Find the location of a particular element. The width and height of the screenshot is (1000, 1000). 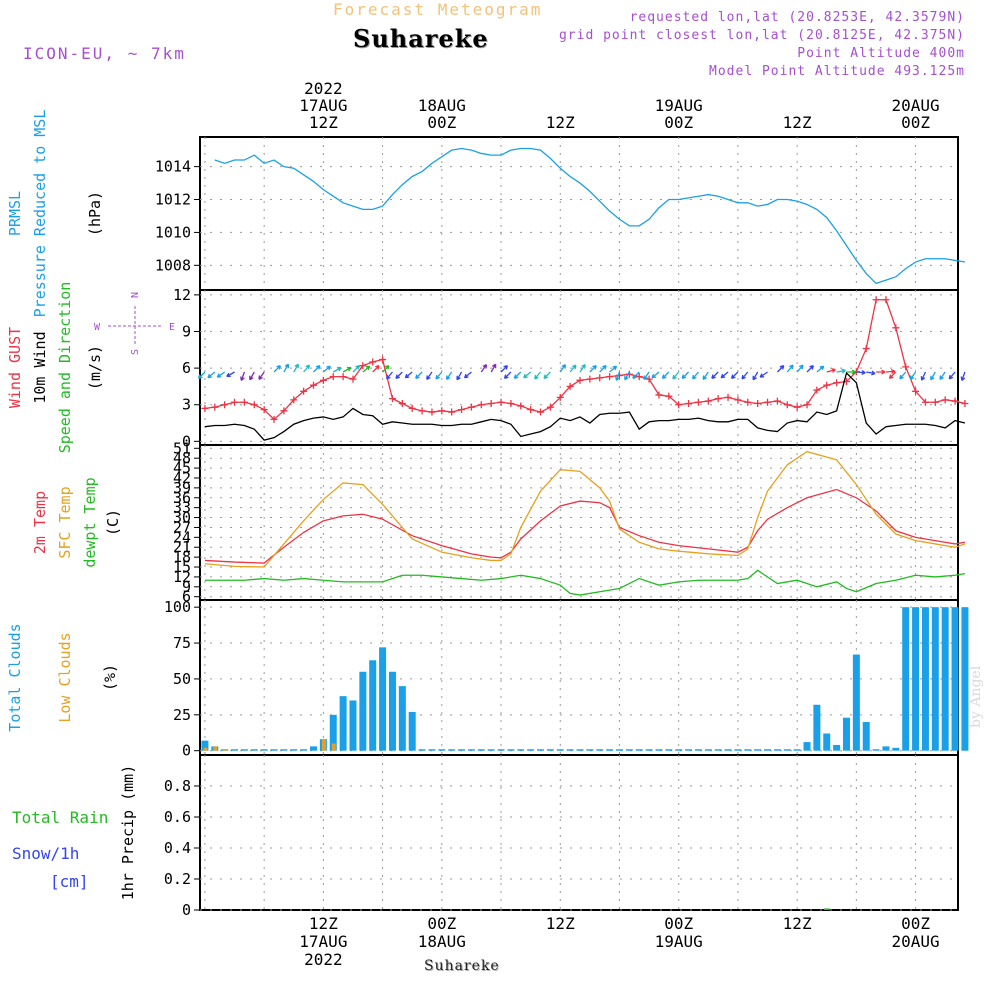

temperature-ytick-label: 12 is located at coordinates (182, 577).